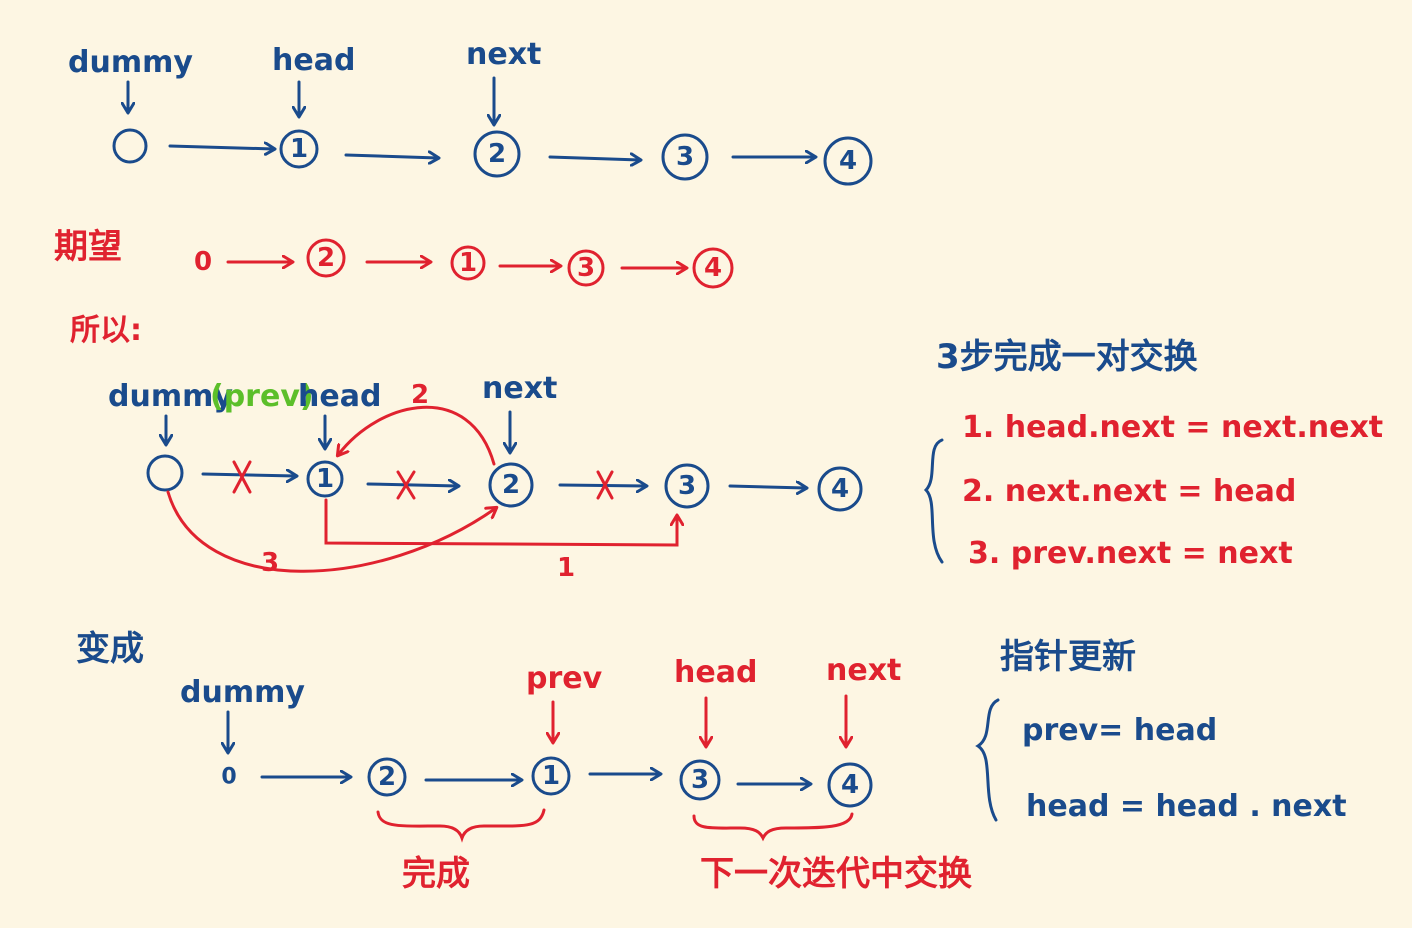  I want to click on row3-node-1-value: 1, so click(325, 479).